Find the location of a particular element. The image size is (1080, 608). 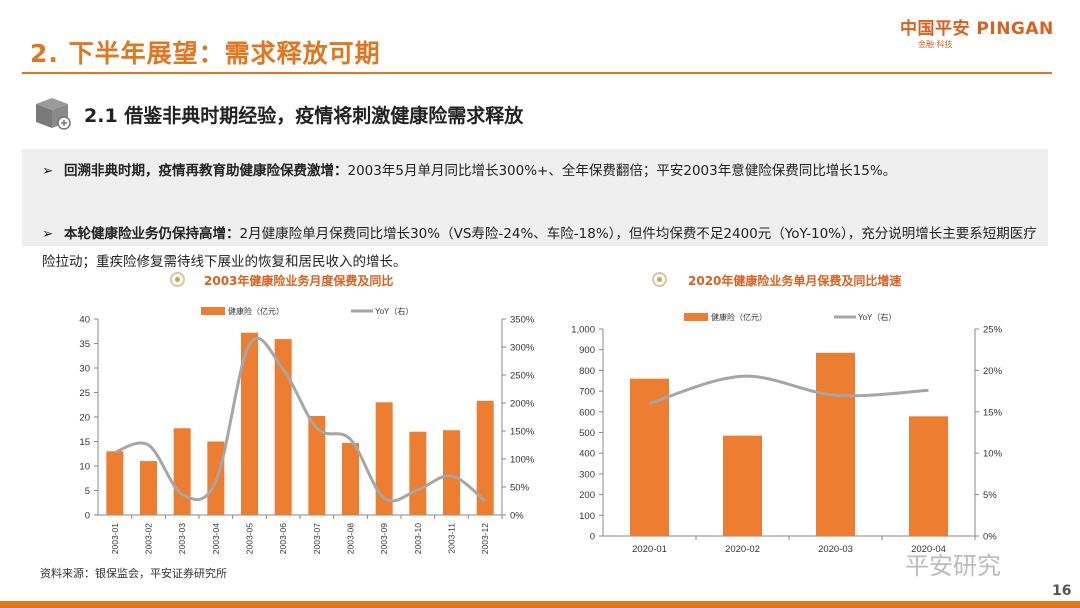

y-tick-label: 15 is located at coordinates (84, 442).